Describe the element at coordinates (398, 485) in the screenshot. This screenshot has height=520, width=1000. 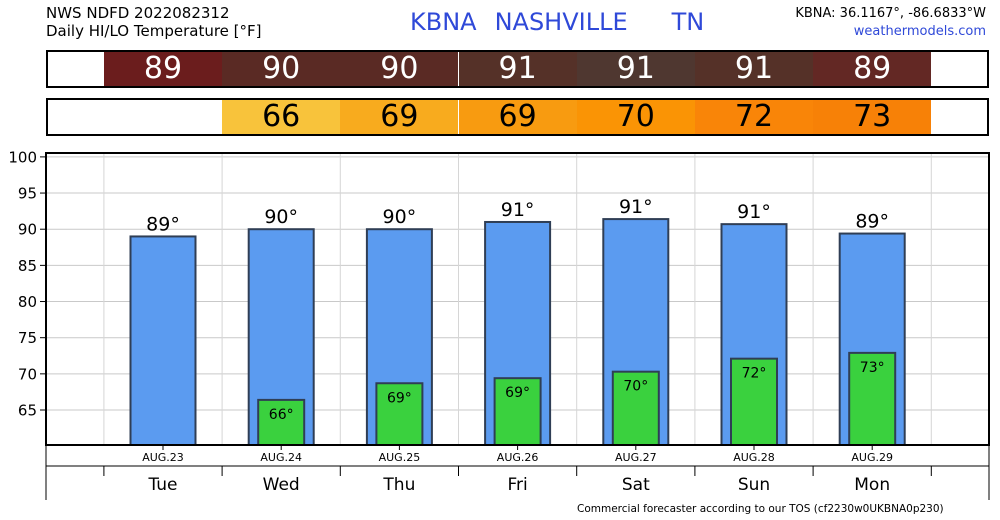
I see `day-label: Thu` at that location.